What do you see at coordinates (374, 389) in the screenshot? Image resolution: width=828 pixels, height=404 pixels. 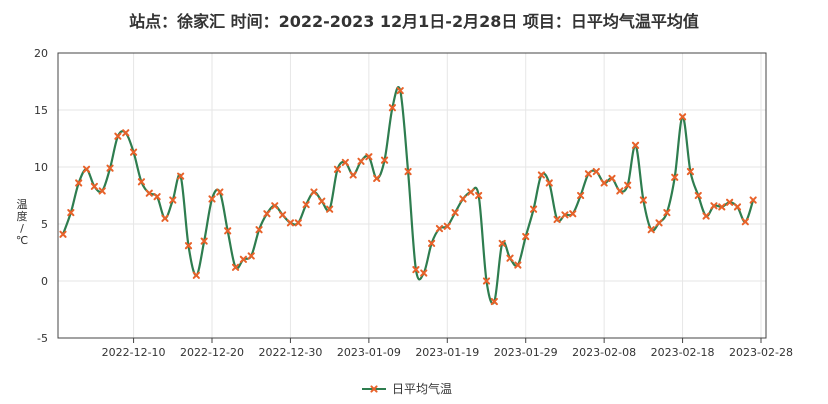 I see `legend-marker-swatch` at bounding box center [374, 389].